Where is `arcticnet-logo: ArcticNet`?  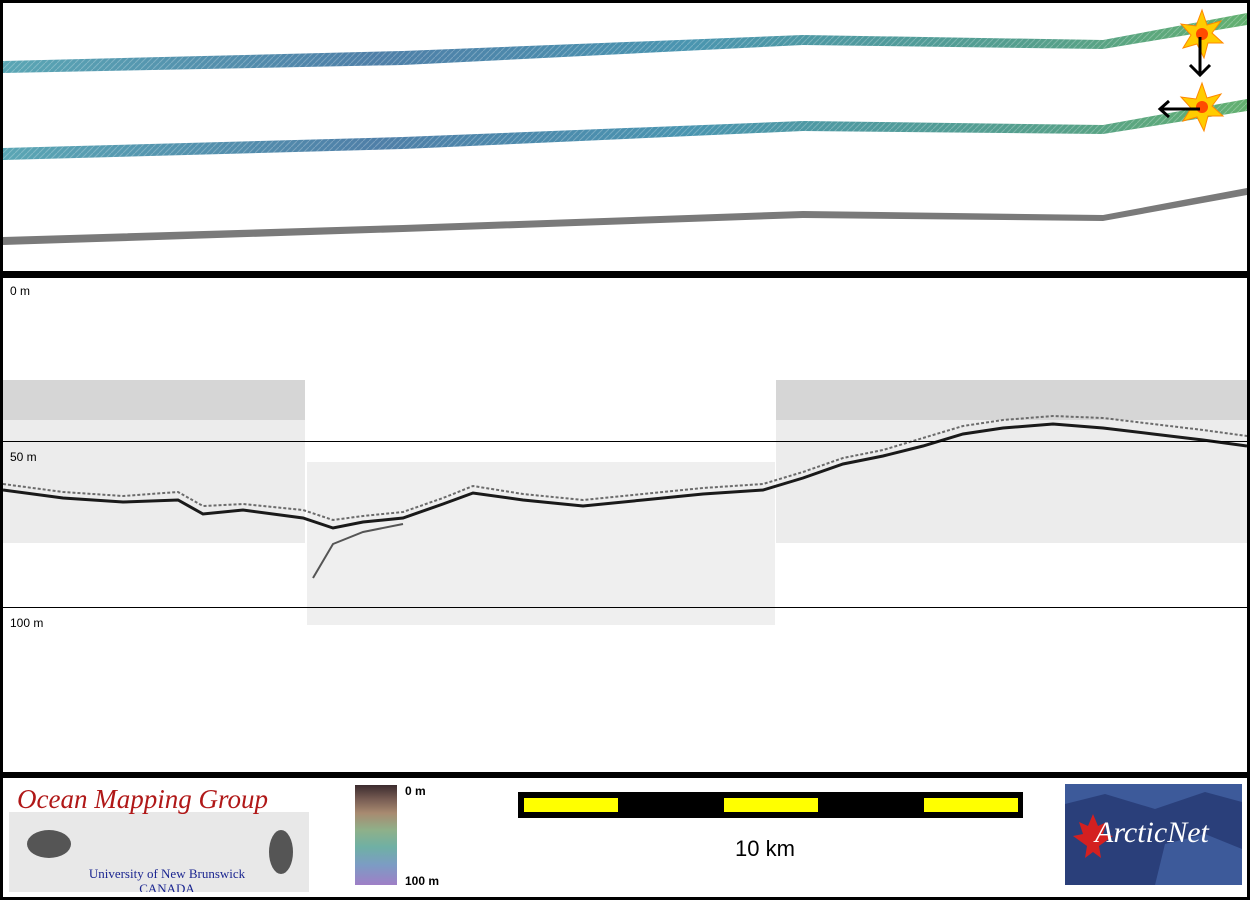
arcticnet-logo: ArcticNet is located at coordinates (1153, 834).